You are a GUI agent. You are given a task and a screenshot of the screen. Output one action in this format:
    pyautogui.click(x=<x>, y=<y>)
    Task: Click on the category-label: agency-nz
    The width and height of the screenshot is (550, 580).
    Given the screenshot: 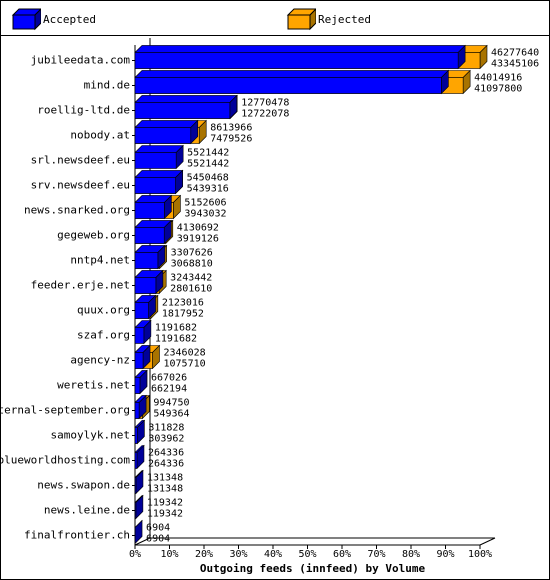 What is the action you would take?
    pyautogui.click(x=100, y=360)
    